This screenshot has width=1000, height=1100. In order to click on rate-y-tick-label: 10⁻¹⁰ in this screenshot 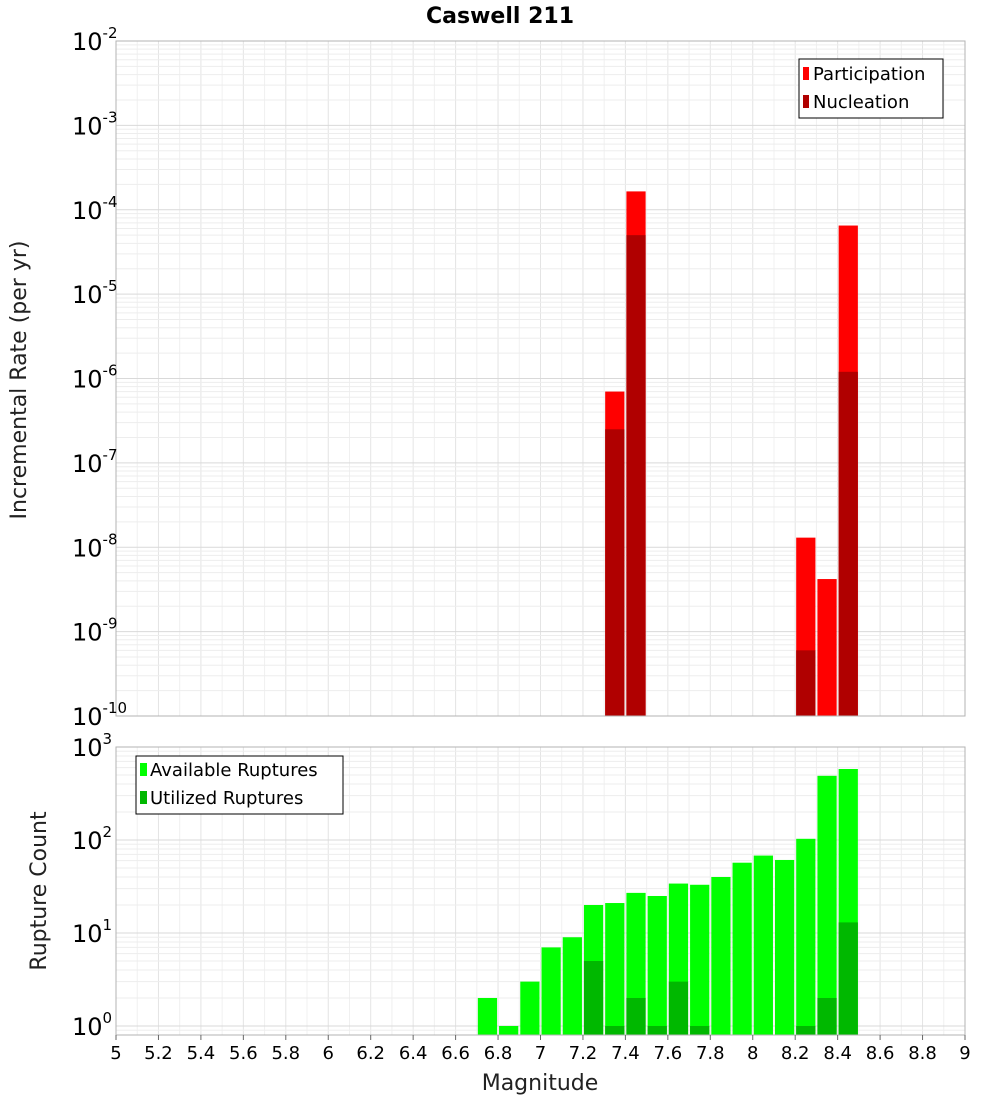, I will do `click(99, 715)`.